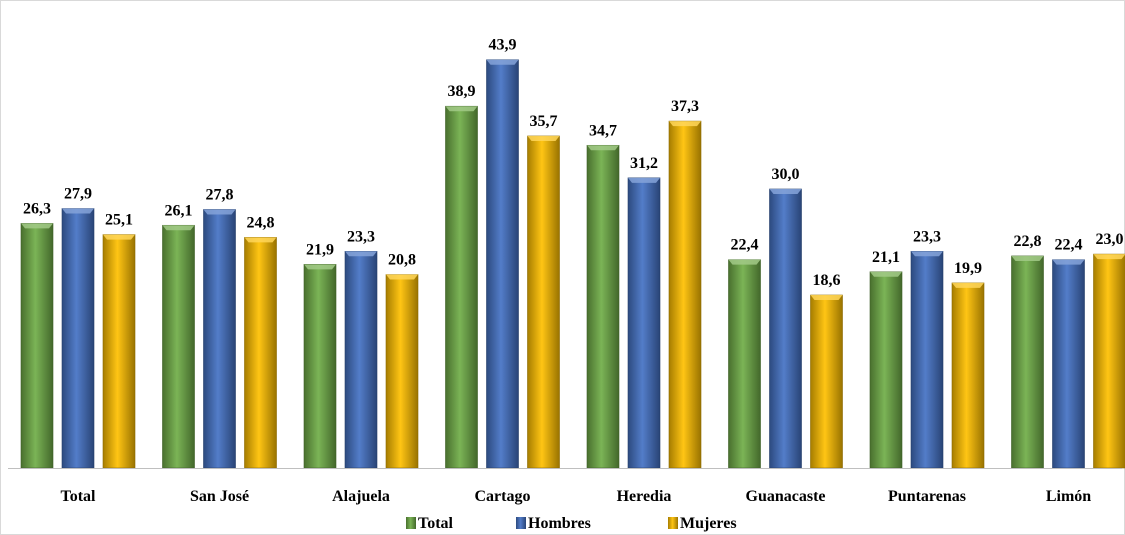 The image size is (1125, 535). Describe the element at coordinates (260, 240) in the screenshot. I see `bar-cap-san-jose-mujeres` at that location.